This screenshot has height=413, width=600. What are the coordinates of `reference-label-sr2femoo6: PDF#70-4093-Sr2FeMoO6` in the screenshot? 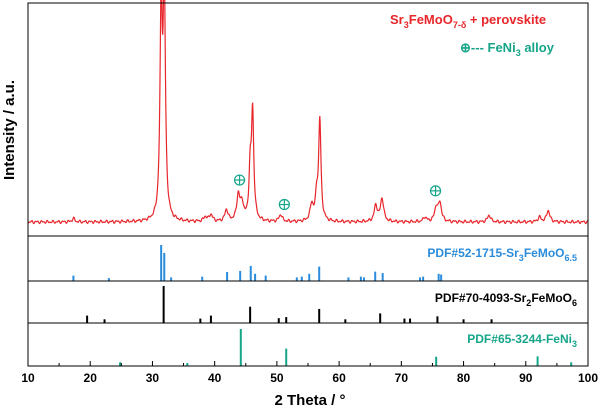 It's located at (506, 299).